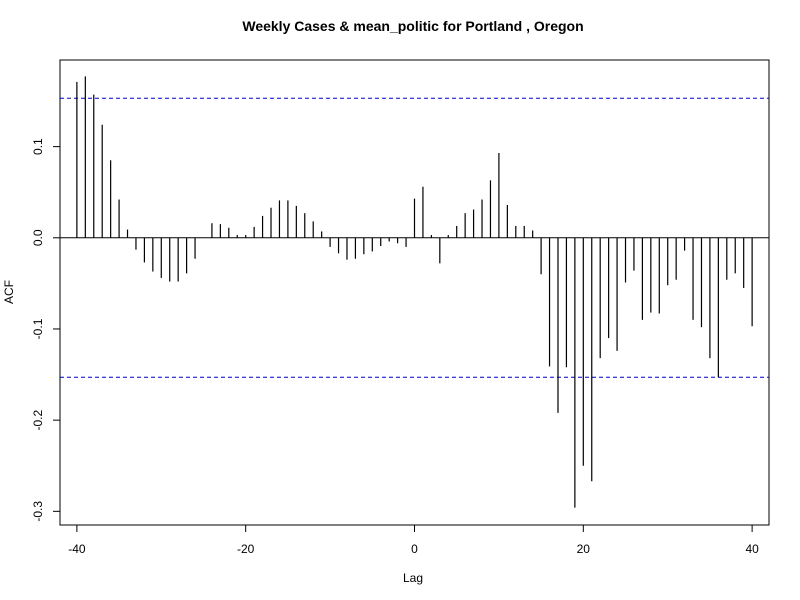 The width and height of the screenshot is (800, 600). Describe the element at coordinates (38, 511) in the screenshot. I see `y-tick-label: -0.3` at that location.